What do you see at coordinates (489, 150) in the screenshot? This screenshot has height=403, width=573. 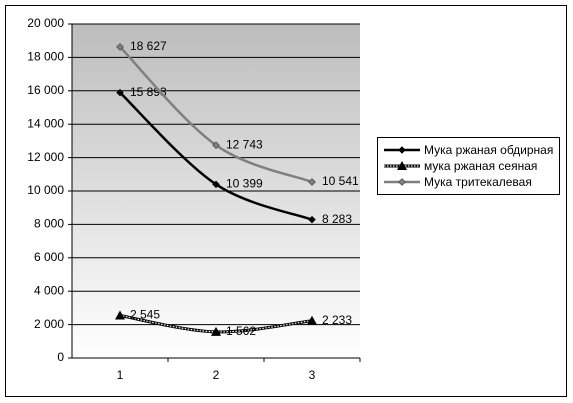 I see `legend-label: Мука ржаная обдирная` at bounding box center [489, 150].